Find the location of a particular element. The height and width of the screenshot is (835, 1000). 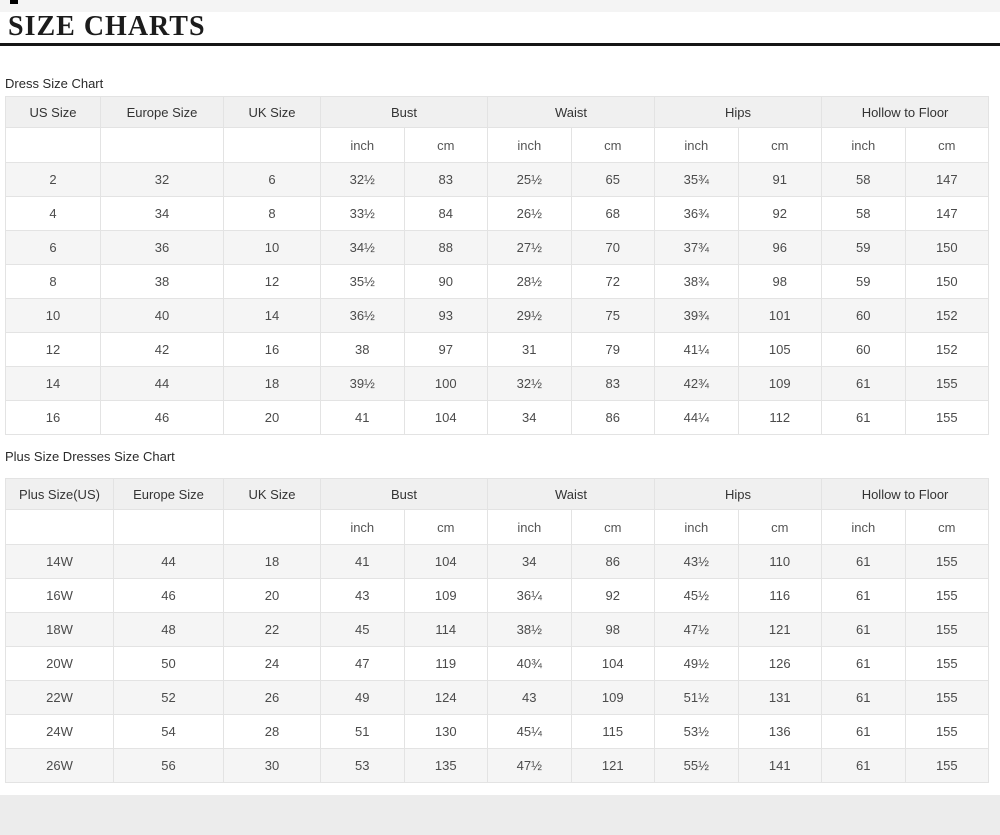

cell-value: 14 is located at coordinates (53, 383).